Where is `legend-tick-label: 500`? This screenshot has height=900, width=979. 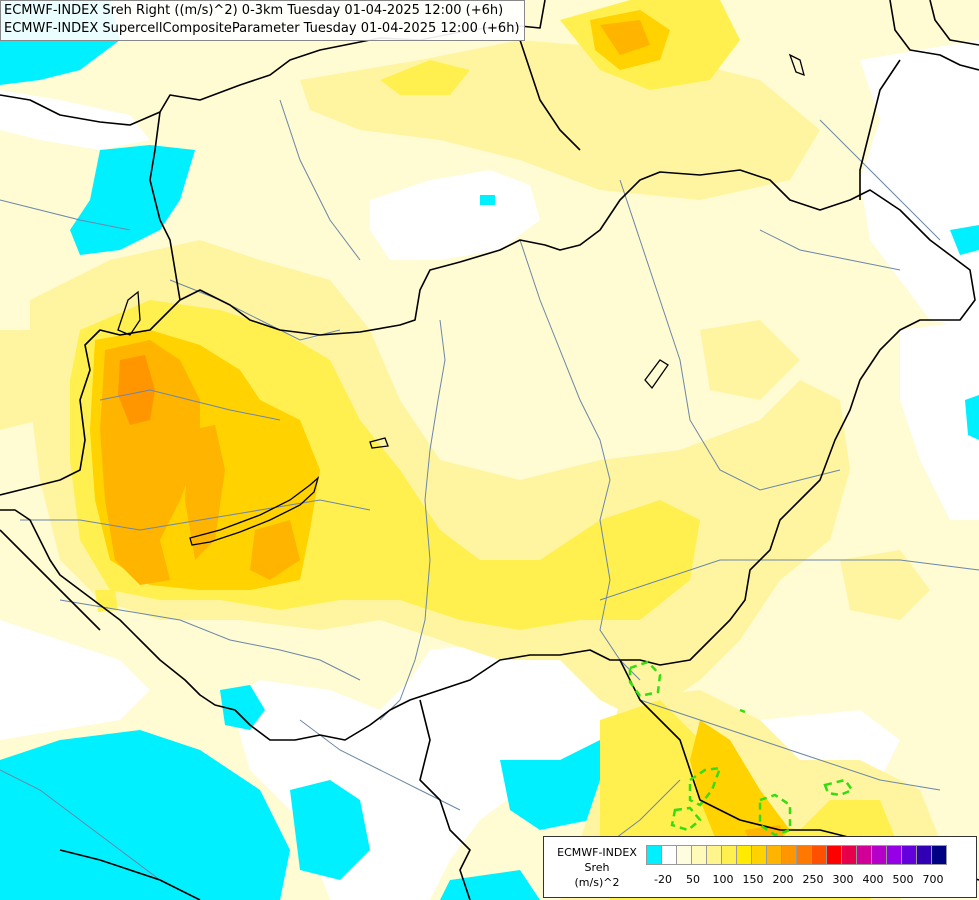 legend-tick-label: 500 is located at coordinates (903, 879).